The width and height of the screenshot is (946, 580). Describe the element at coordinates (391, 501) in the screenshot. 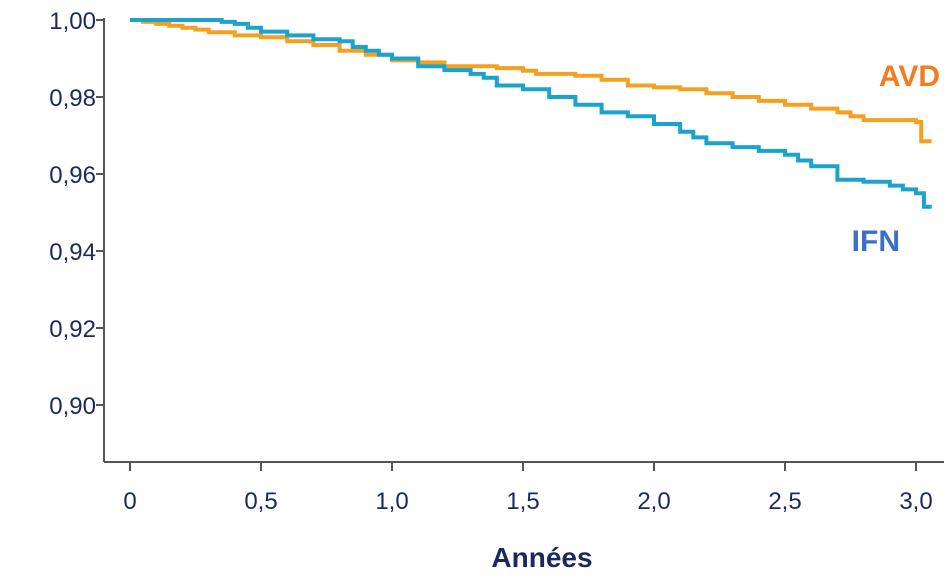

I see `x-tick-label: 1,0` at that location.